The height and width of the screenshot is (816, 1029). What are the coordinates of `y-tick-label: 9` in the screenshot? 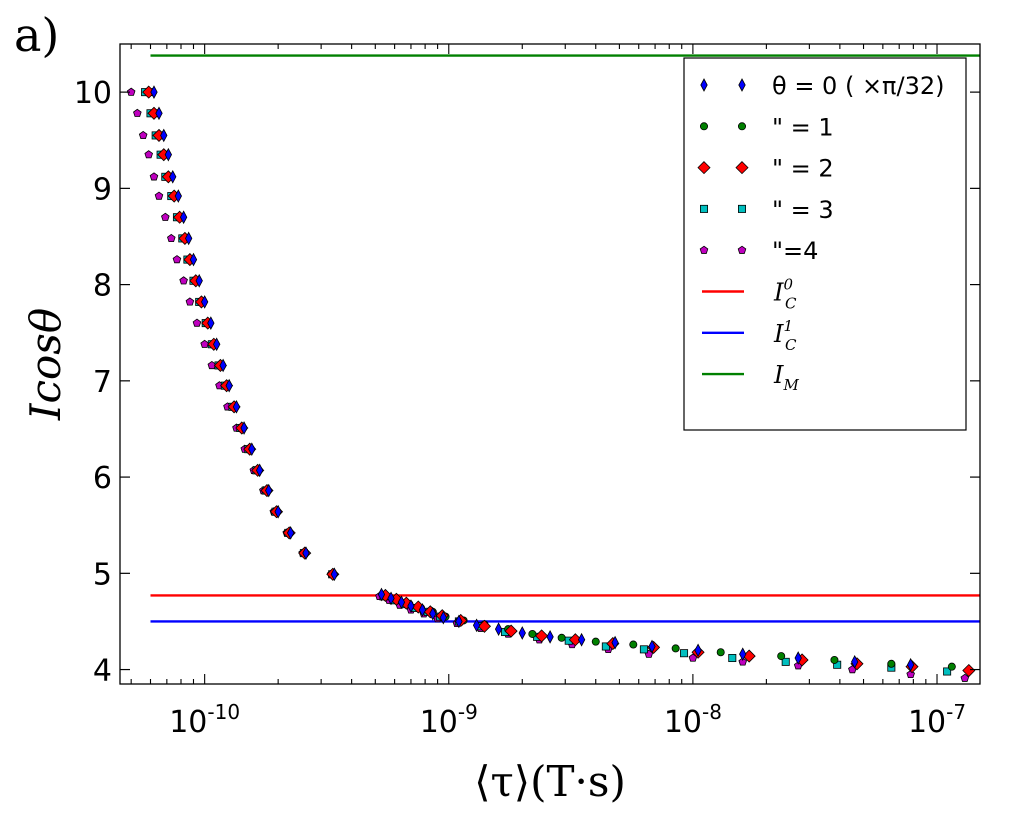 It's located at (102, 189).